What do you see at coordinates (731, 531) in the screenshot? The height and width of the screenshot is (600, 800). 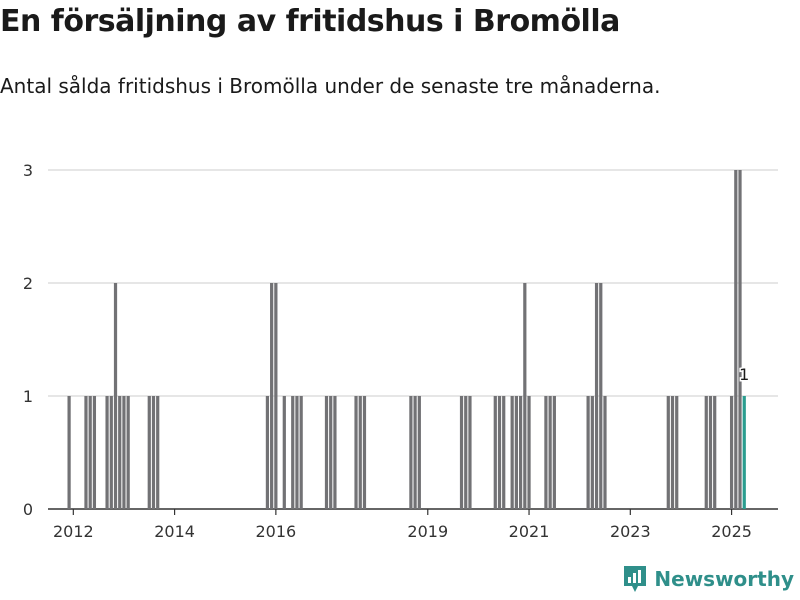 I see `x-tick-label: 2025` at bounding box center [731, 531].